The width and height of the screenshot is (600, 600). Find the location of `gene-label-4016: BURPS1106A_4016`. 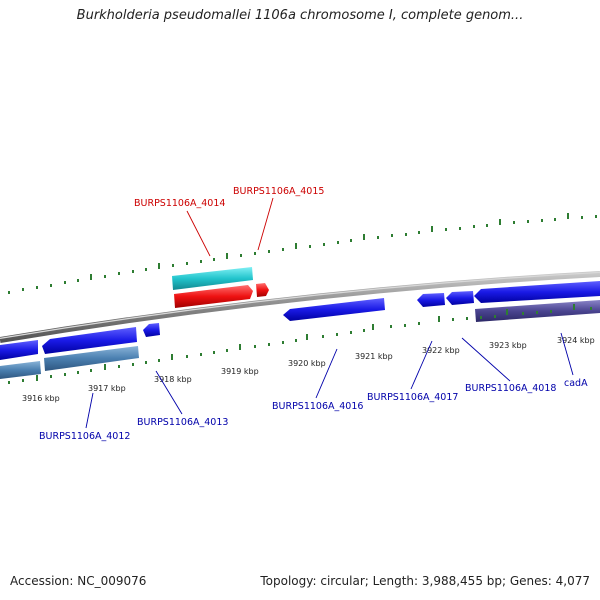

gene-label-4016: BURPS1106A_4016 is located at coordinates (317, 406).